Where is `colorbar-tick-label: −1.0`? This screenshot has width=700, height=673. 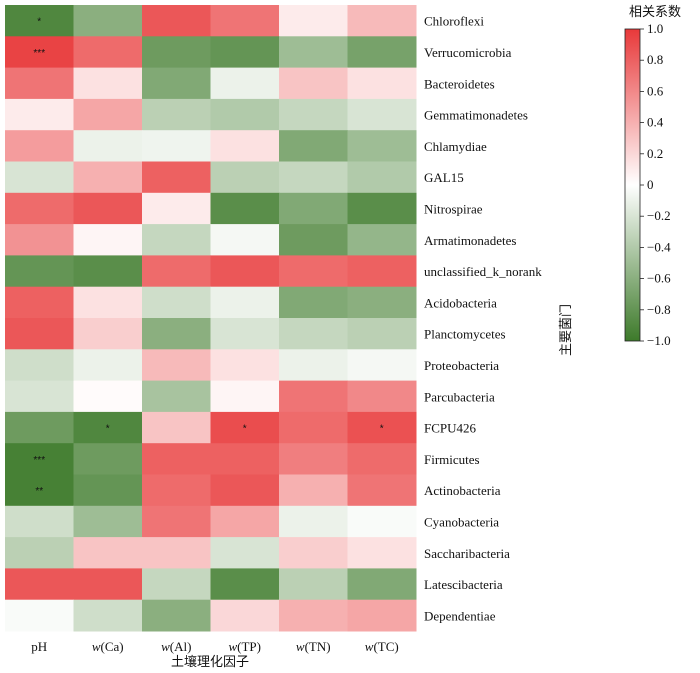
colorbar-tick-label: −1.0 is located at coordinates (659, 340).